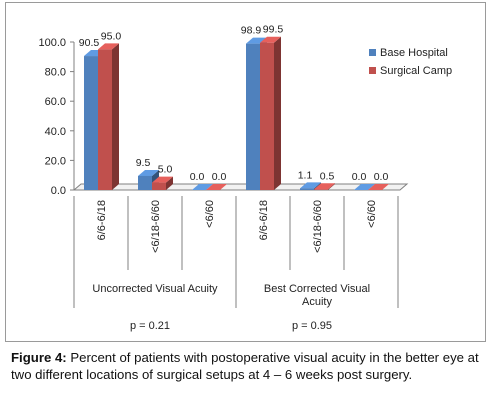  Describe the element at coordinates (305, 175) in the screenshot. I see `bar-value-label: 1.1` at that location.